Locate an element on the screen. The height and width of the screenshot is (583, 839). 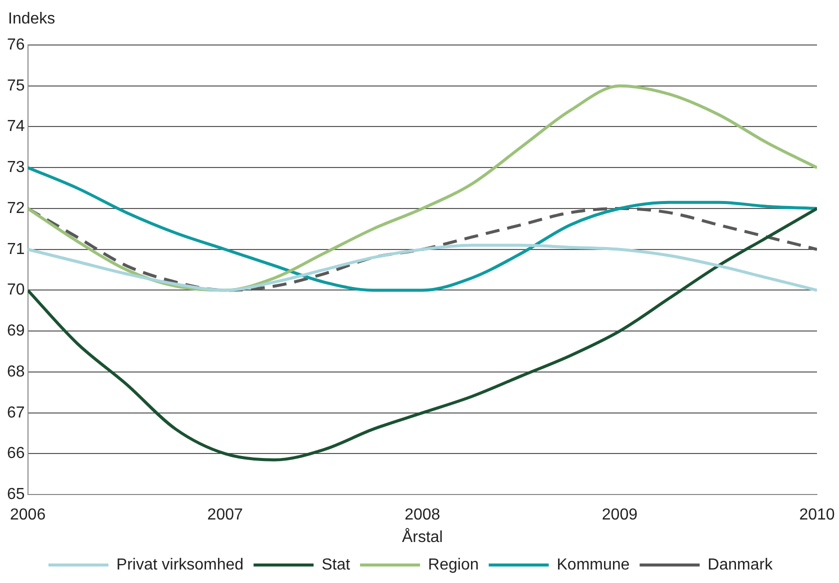
legend-label: Danmark is located at coordinates (741, 565).